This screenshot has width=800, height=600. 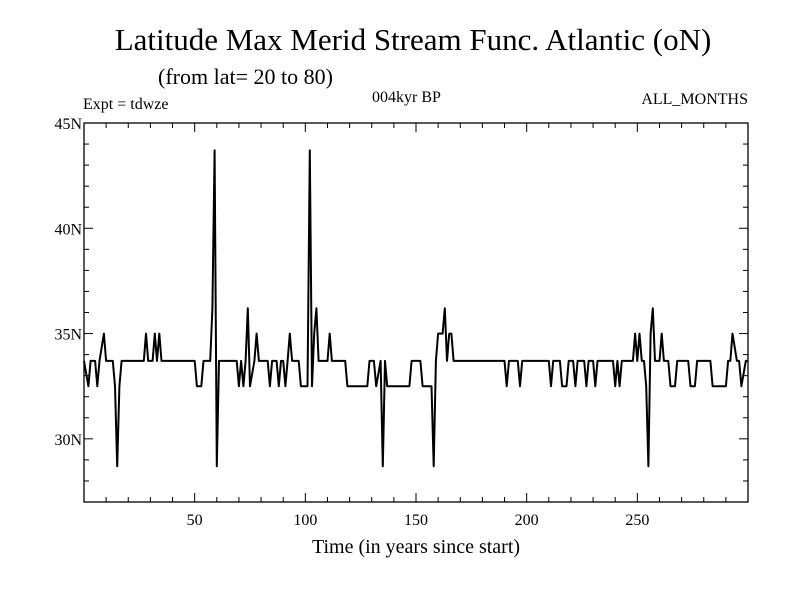 I want to click on y-tick-label: 30N, so click(x=68, y=440).